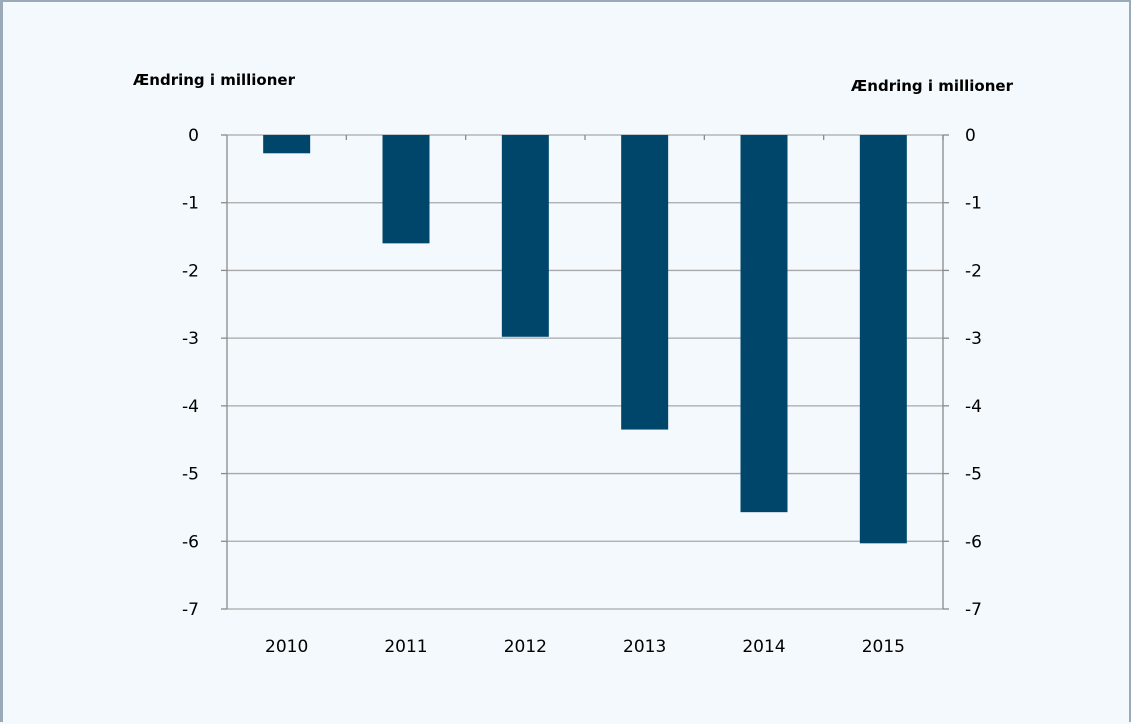 This screenshot has width=1131, height=724. I want to click on y-tick-label-right: 0, so click(970, 136).